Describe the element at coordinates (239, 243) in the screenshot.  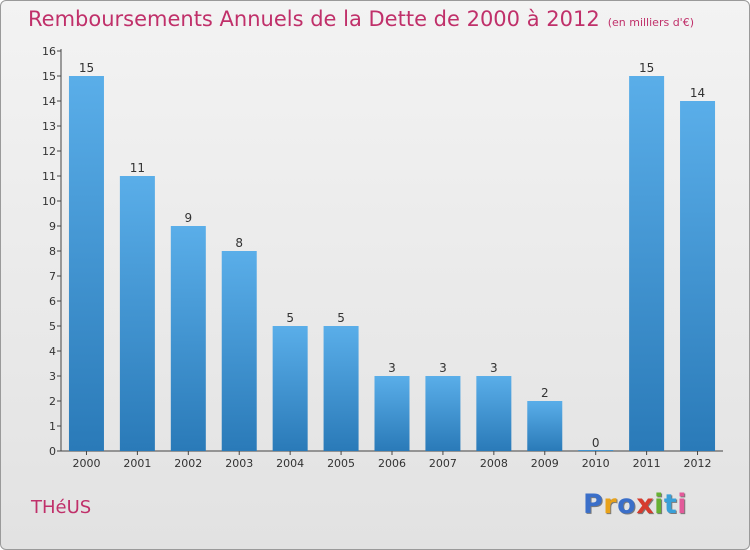
I see `data-label: 8` at that location.